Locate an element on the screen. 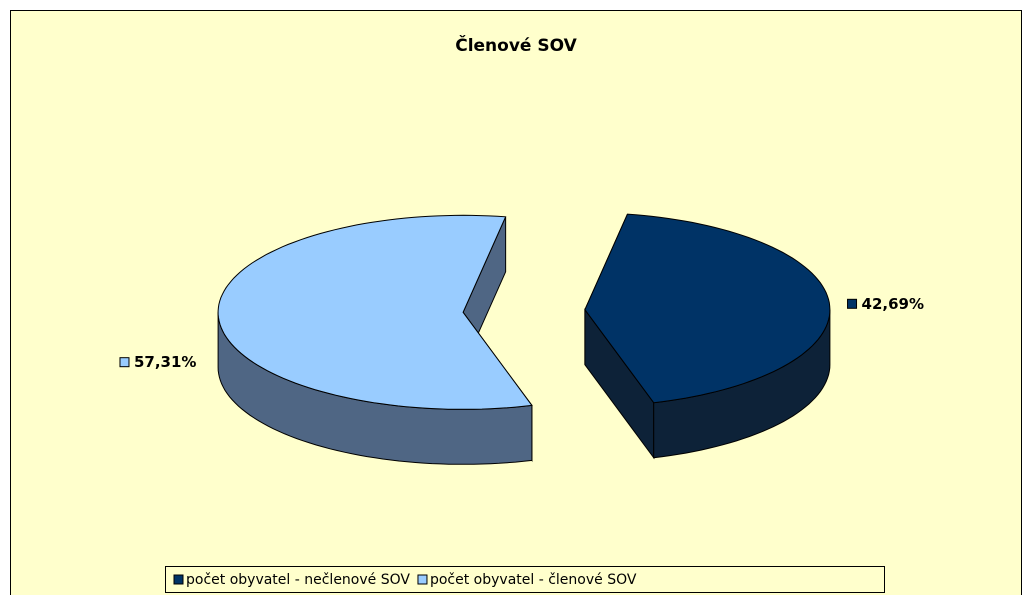 The height and width of the screenshot is (595, 1032). chart-title: Členové SOV is located at coordinates (516, 45).